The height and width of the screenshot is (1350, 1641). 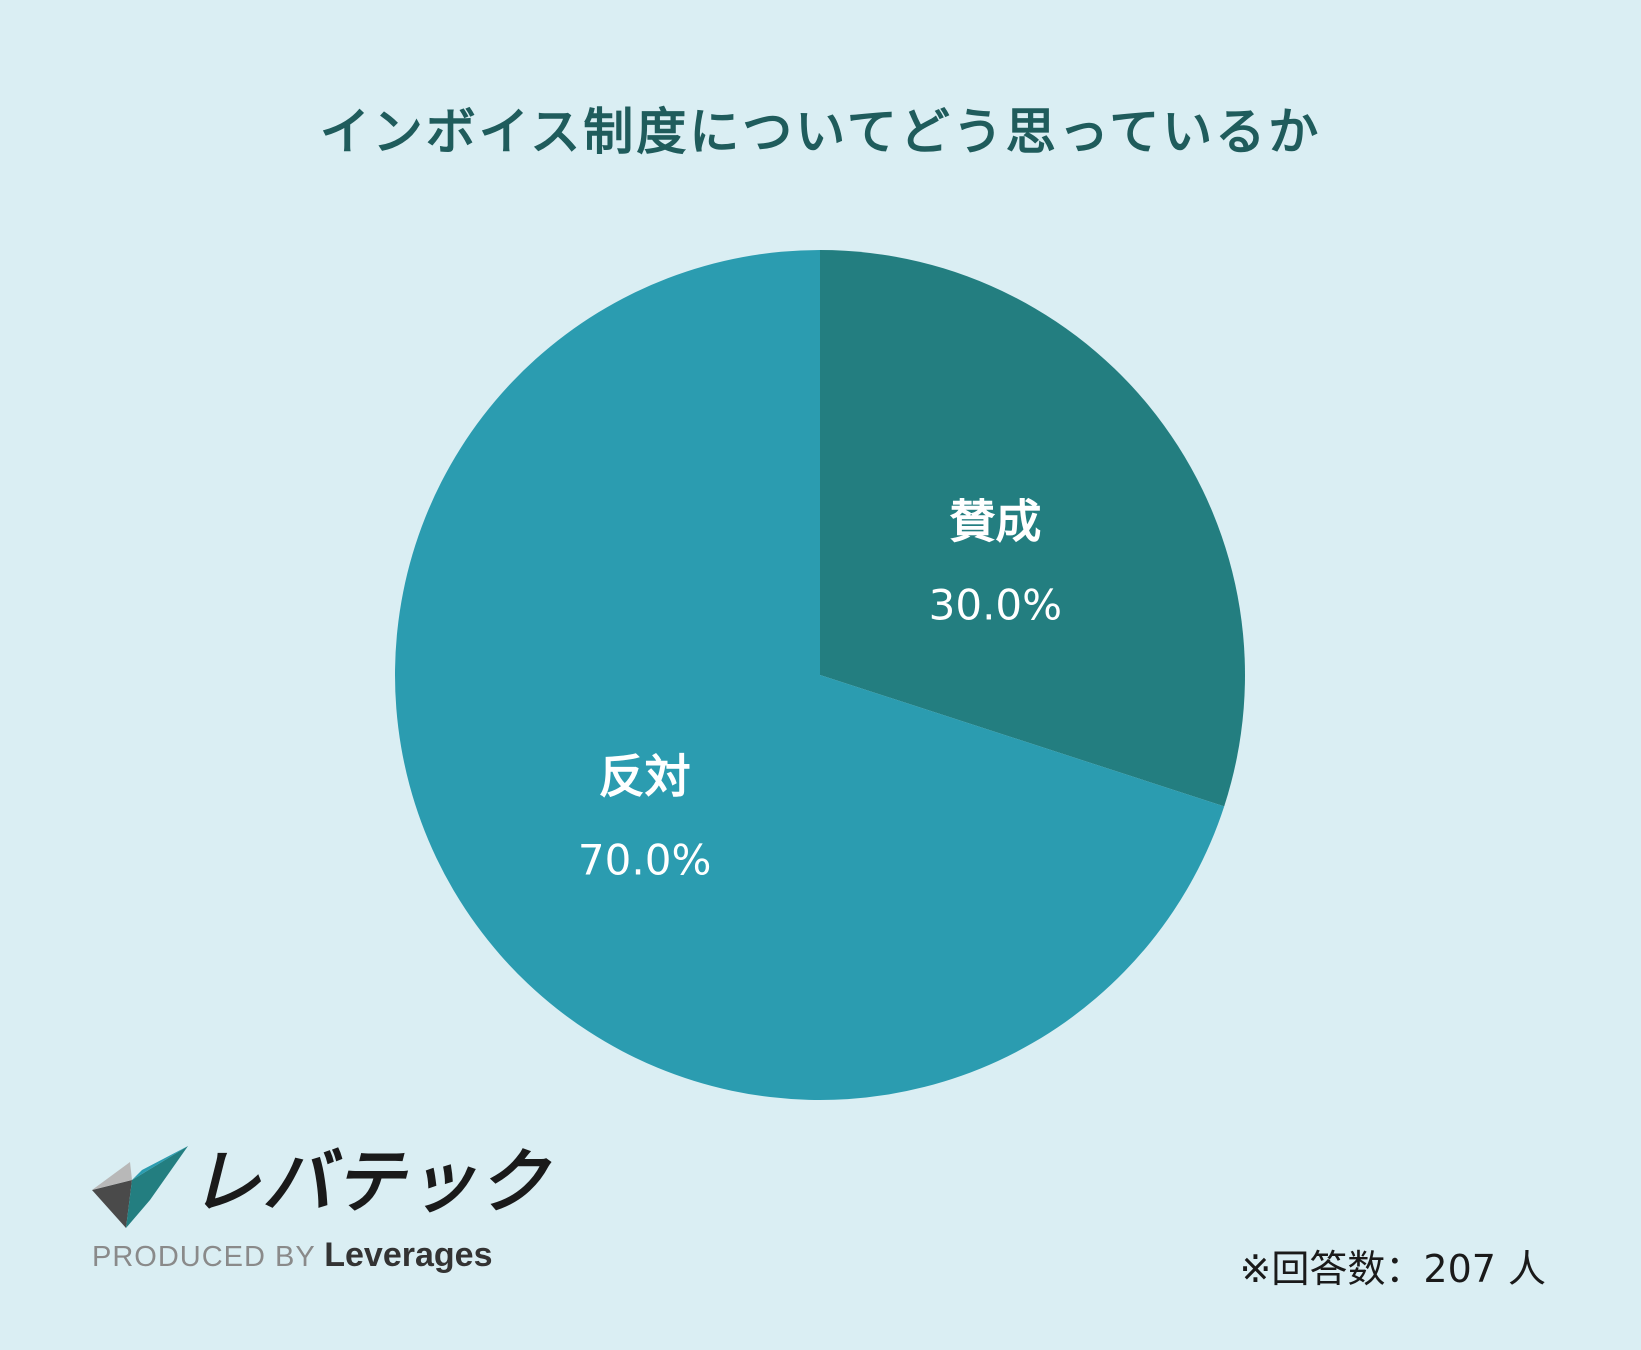 I want to click on produced-by-label: PRODUCED BY, so click(x=204, y=1257).